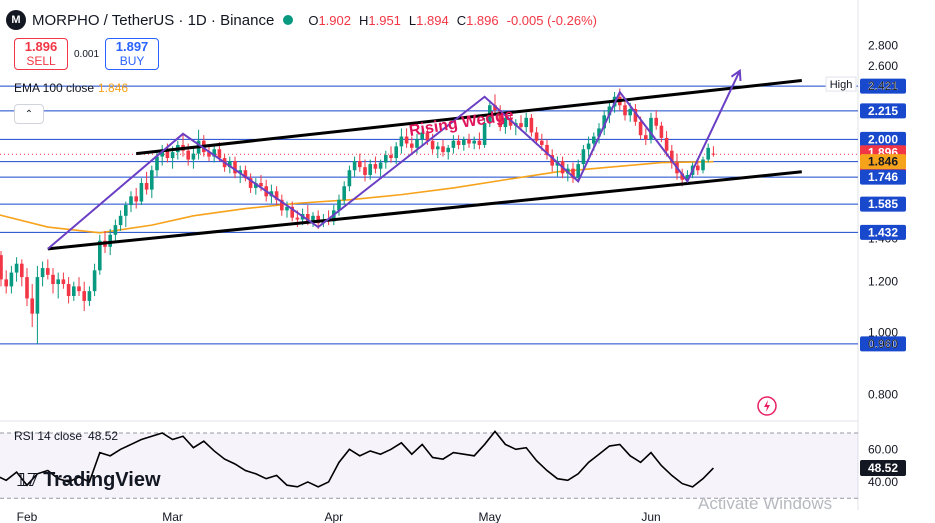 The image size is (935, 523). I want to click on close-label: C, so click(461, 20).